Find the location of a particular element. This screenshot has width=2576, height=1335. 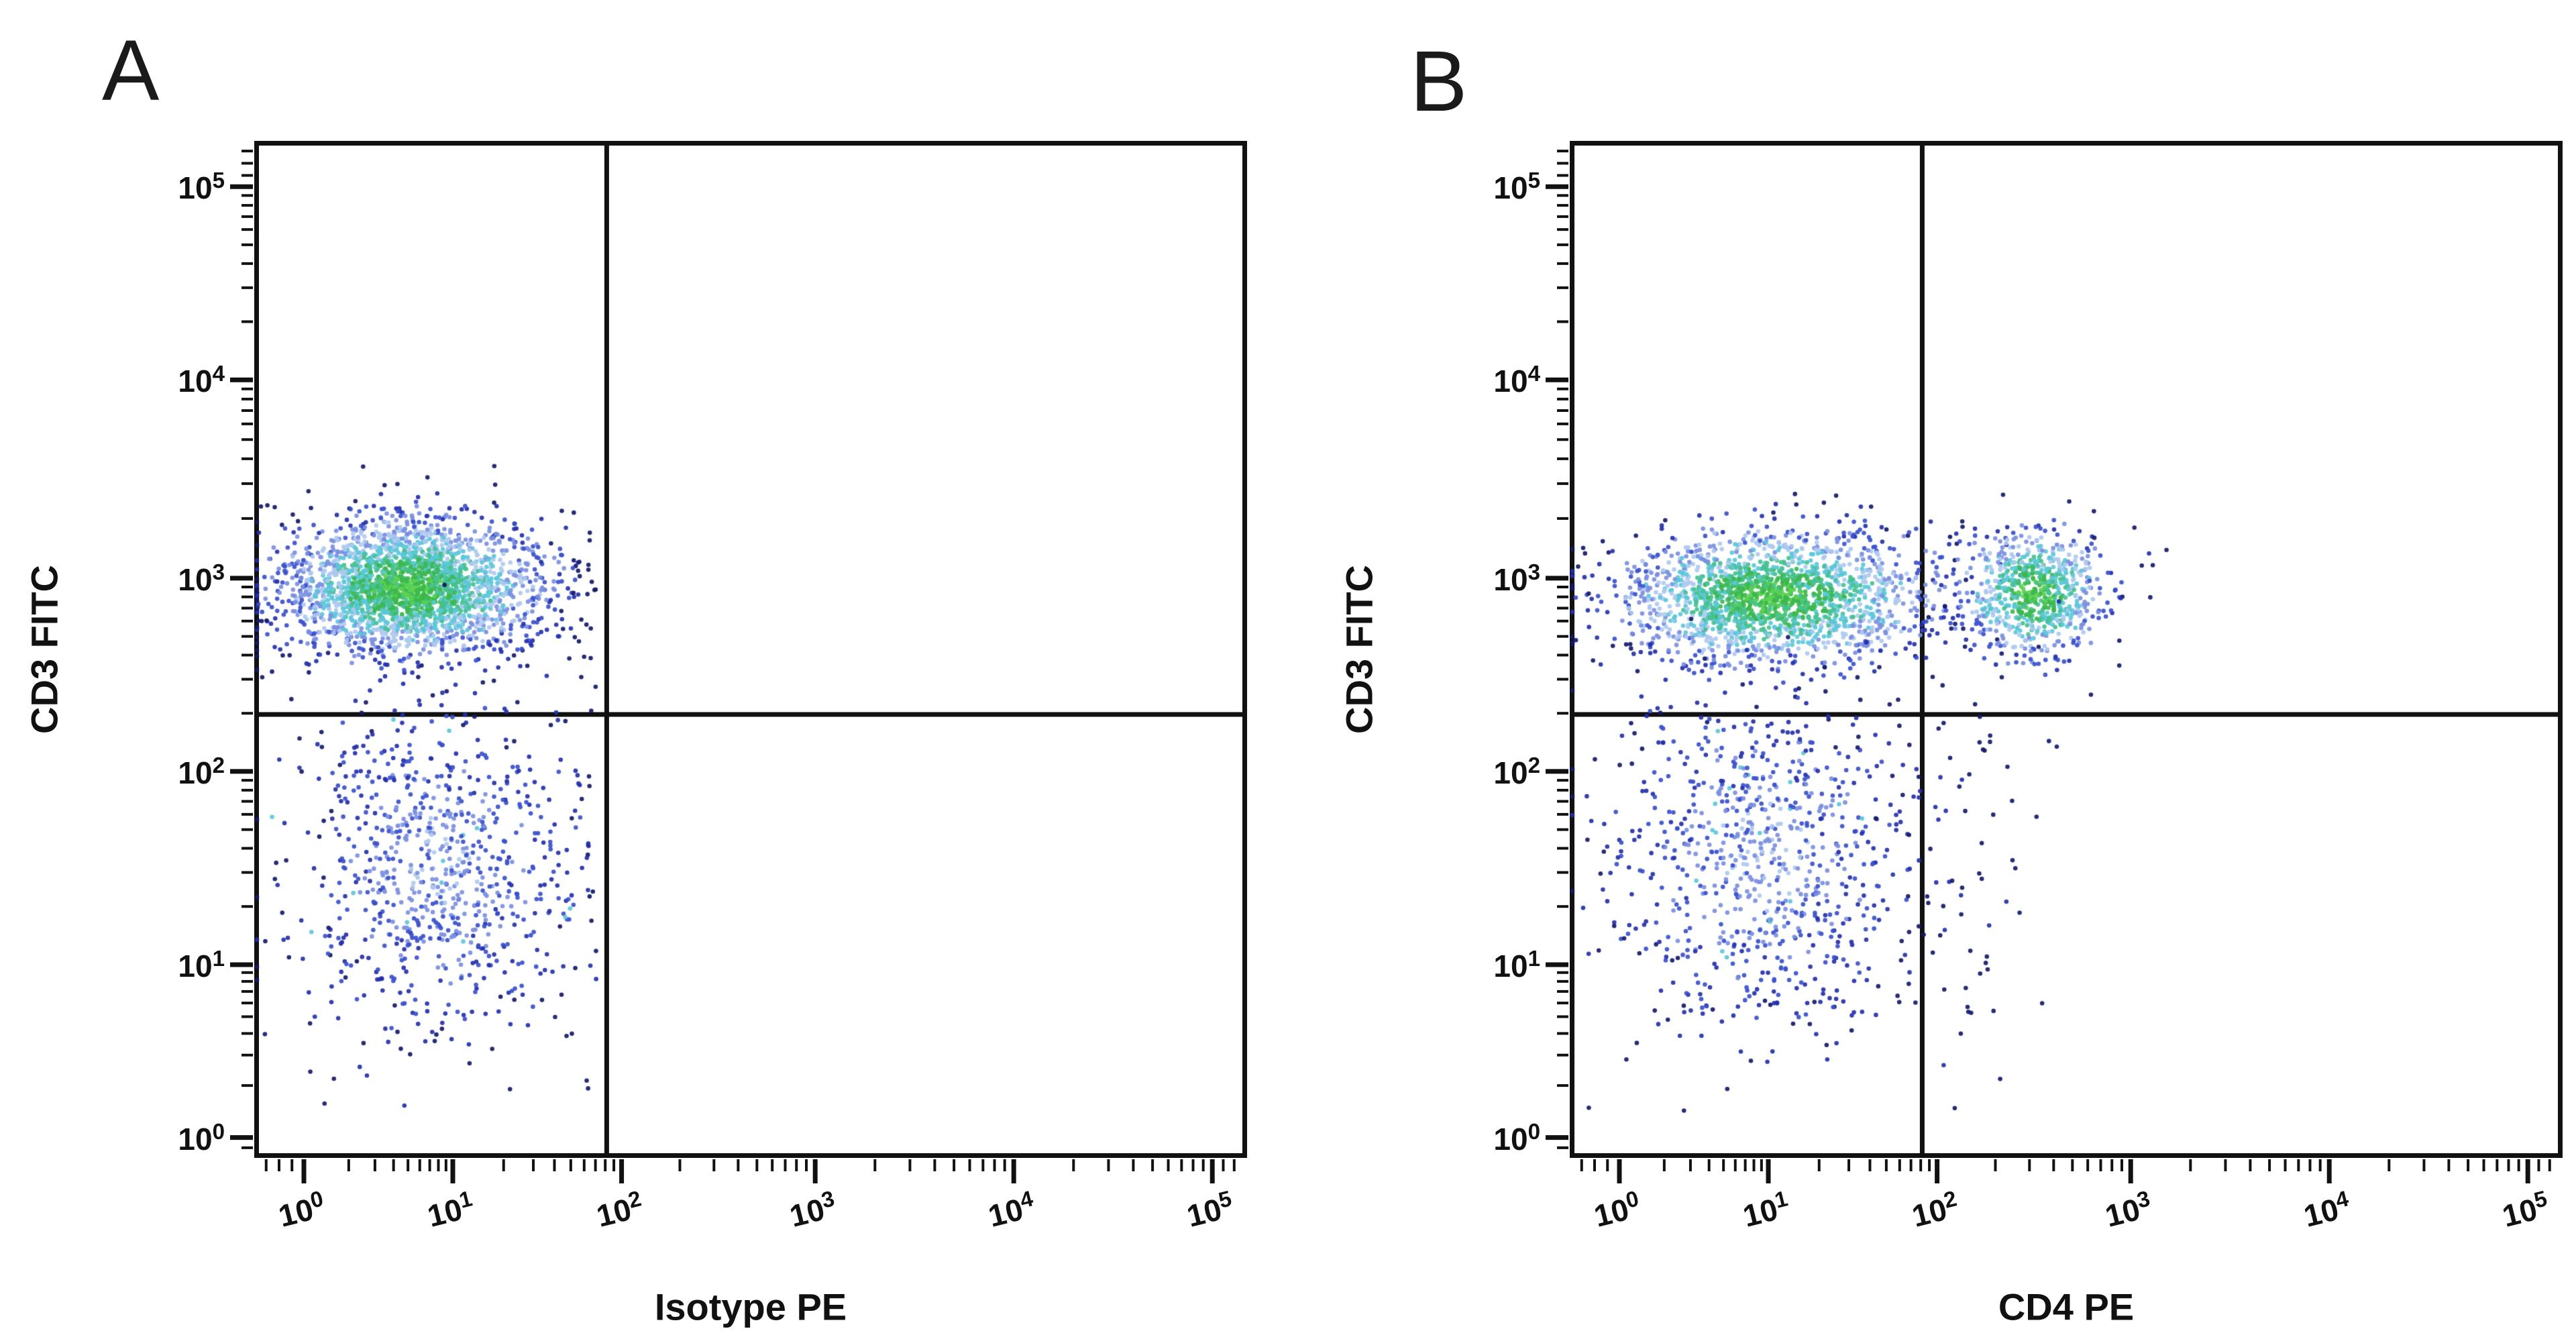

panel-b-x-axis-label: CD4 PE is located at coordinates (2066, 1306).